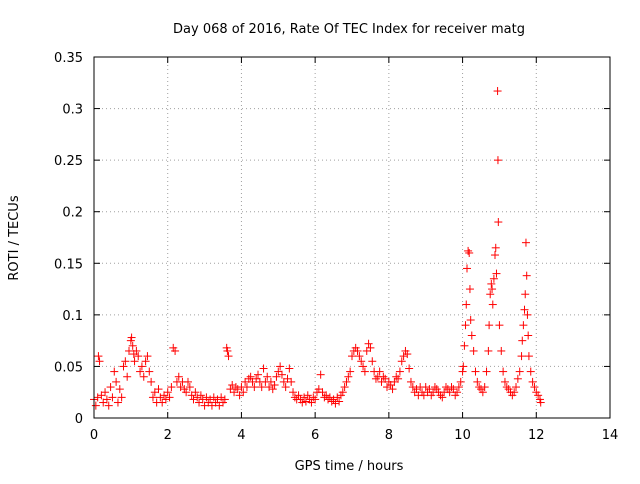 The height and width of the screenshot is (484, 640). Describe the element at coordinates (72, 110) in the screenshot. I see `y-tick-label: 0.3` at that location.